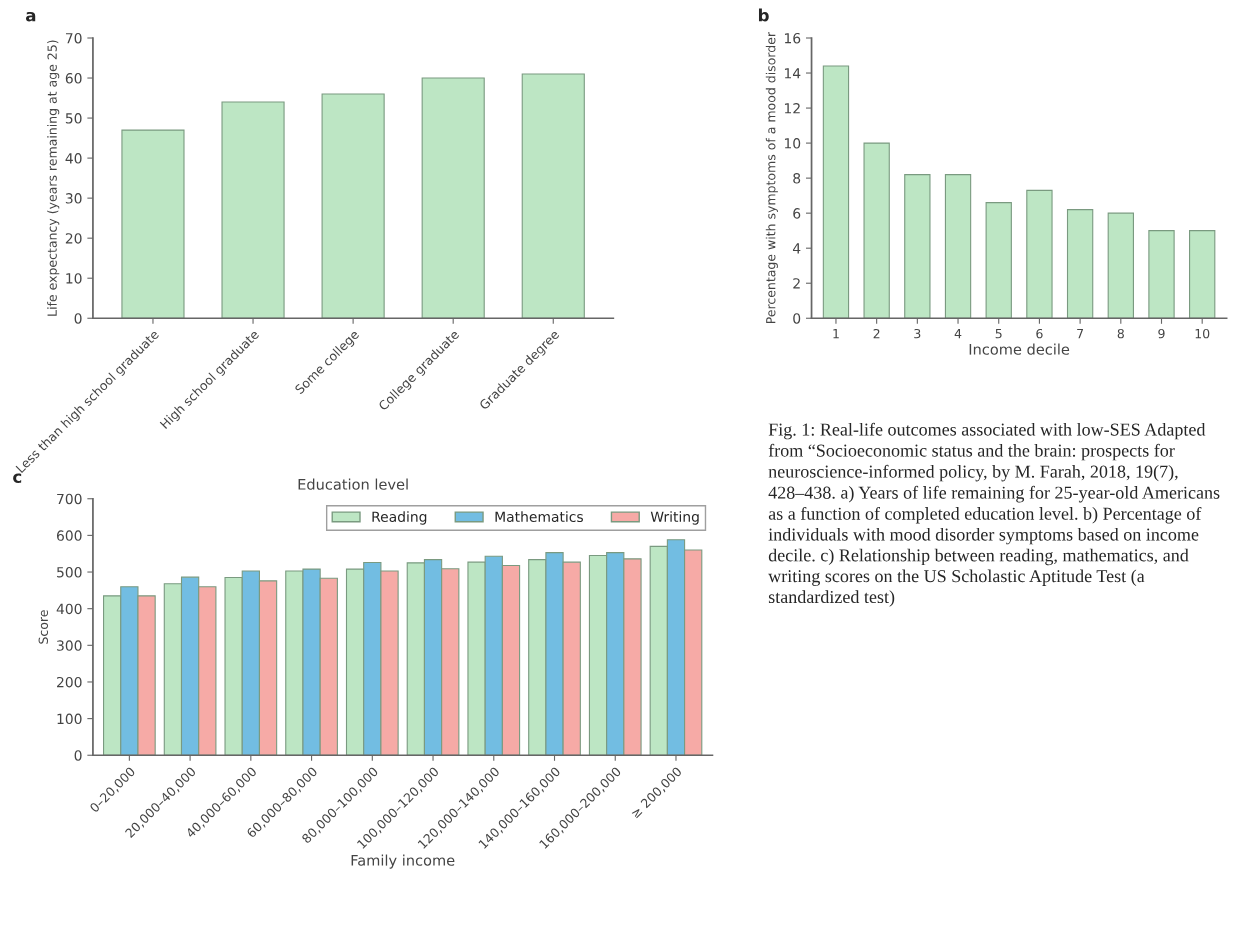 The width and height of the screenshot is (1239, 950). Describe the element at coordinates (399, 518) in the screenshot. I see `legend-label: Reading` at that location.